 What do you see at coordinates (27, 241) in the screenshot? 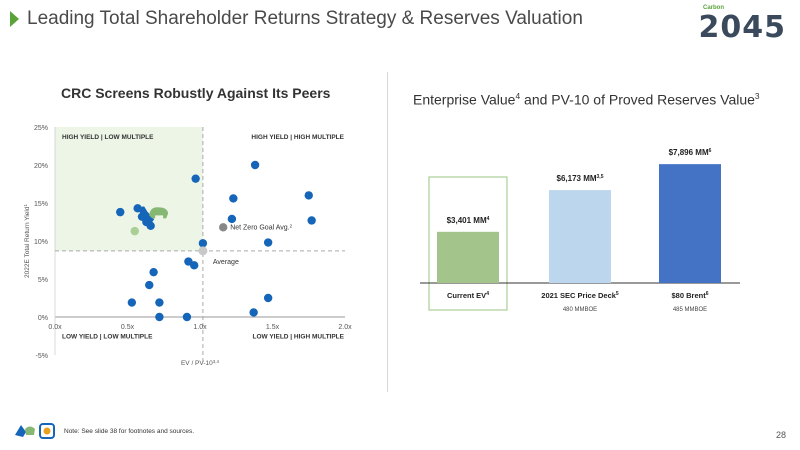
I see `y-axis-label: 2022E Total Return Yield1` at bounding box center [27, 241].